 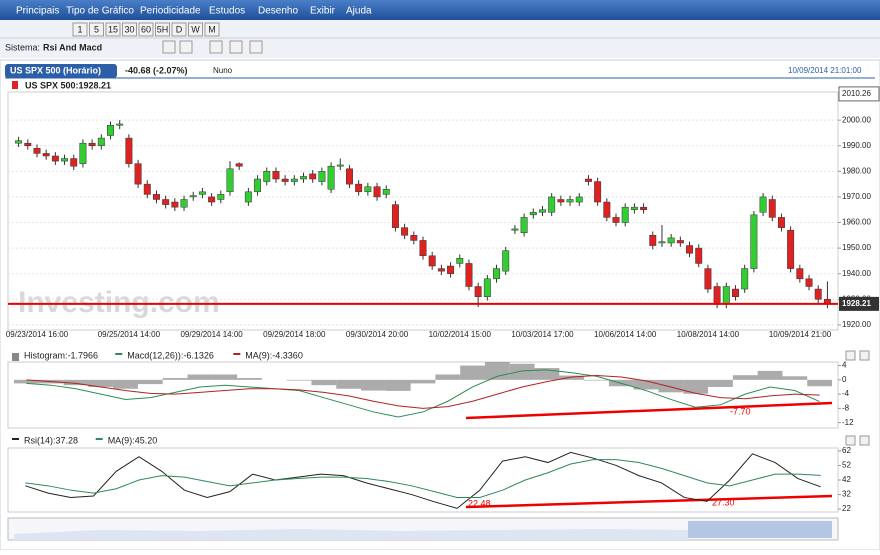 I want to click on menu-item: Estudos, so click(x=227, y=11).